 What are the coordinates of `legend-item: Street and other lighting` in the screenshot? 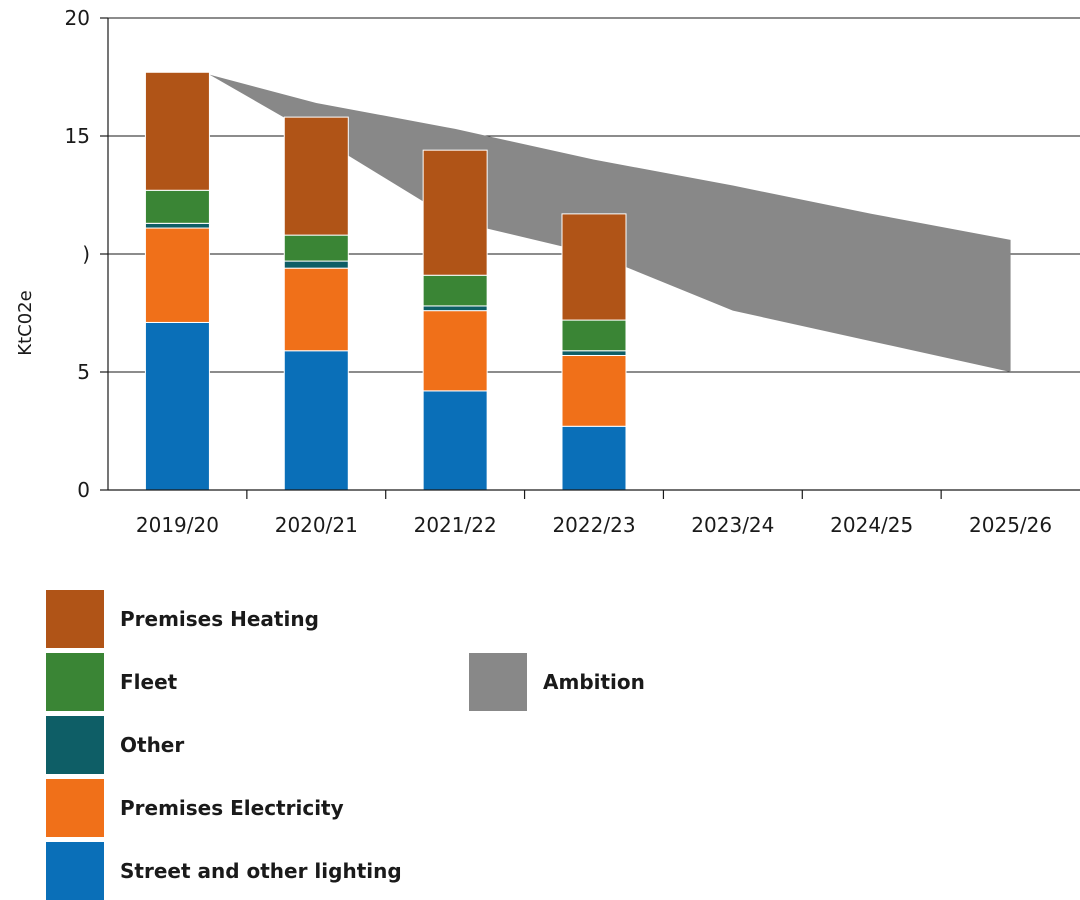 It's located at (224, 871).